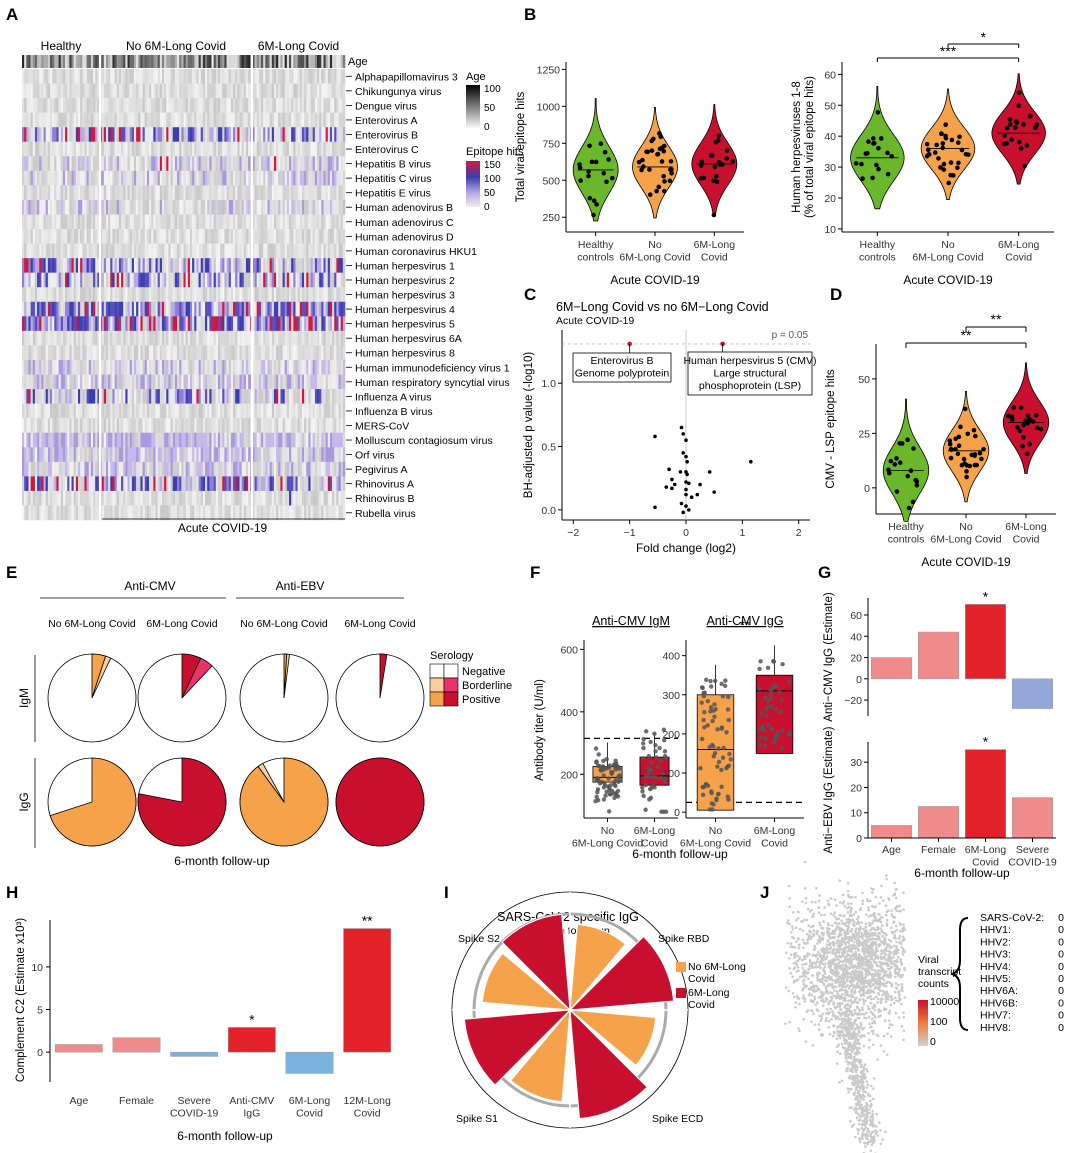  I want to click on y-tick-label: 1250, so click(549, 70).